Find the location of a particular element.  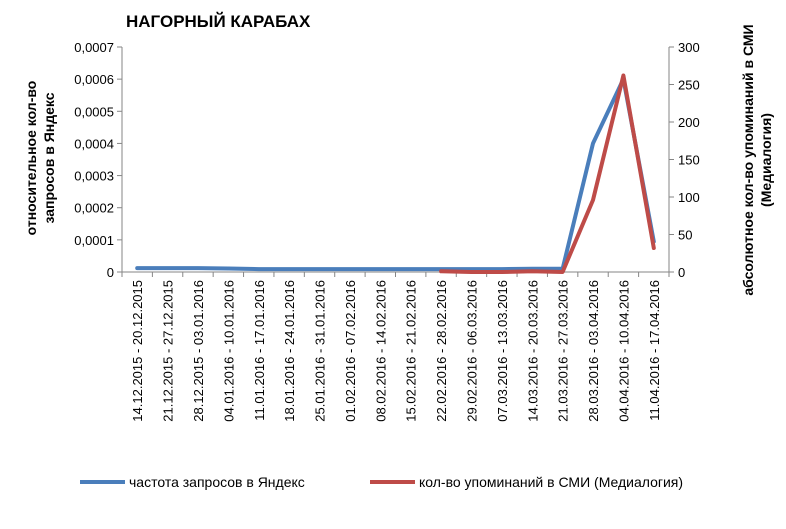

left-tick-label: 0,0007 is located at coordinates (94, 47).